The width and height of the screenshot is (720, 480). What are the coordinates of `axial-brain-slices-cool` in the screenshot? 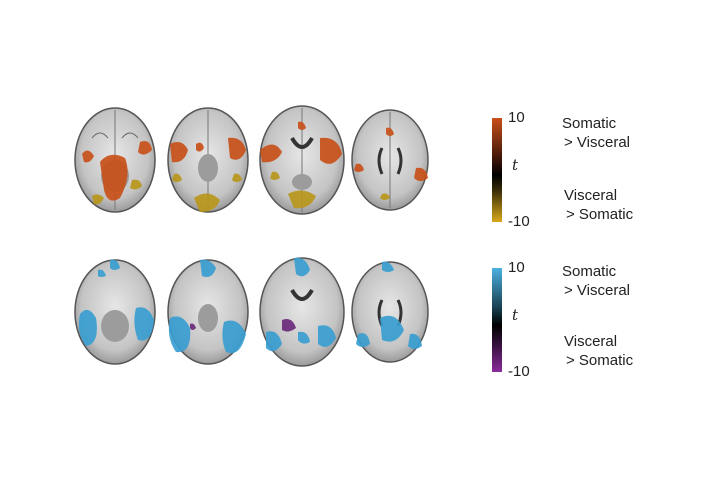 It's located at (251, 312).